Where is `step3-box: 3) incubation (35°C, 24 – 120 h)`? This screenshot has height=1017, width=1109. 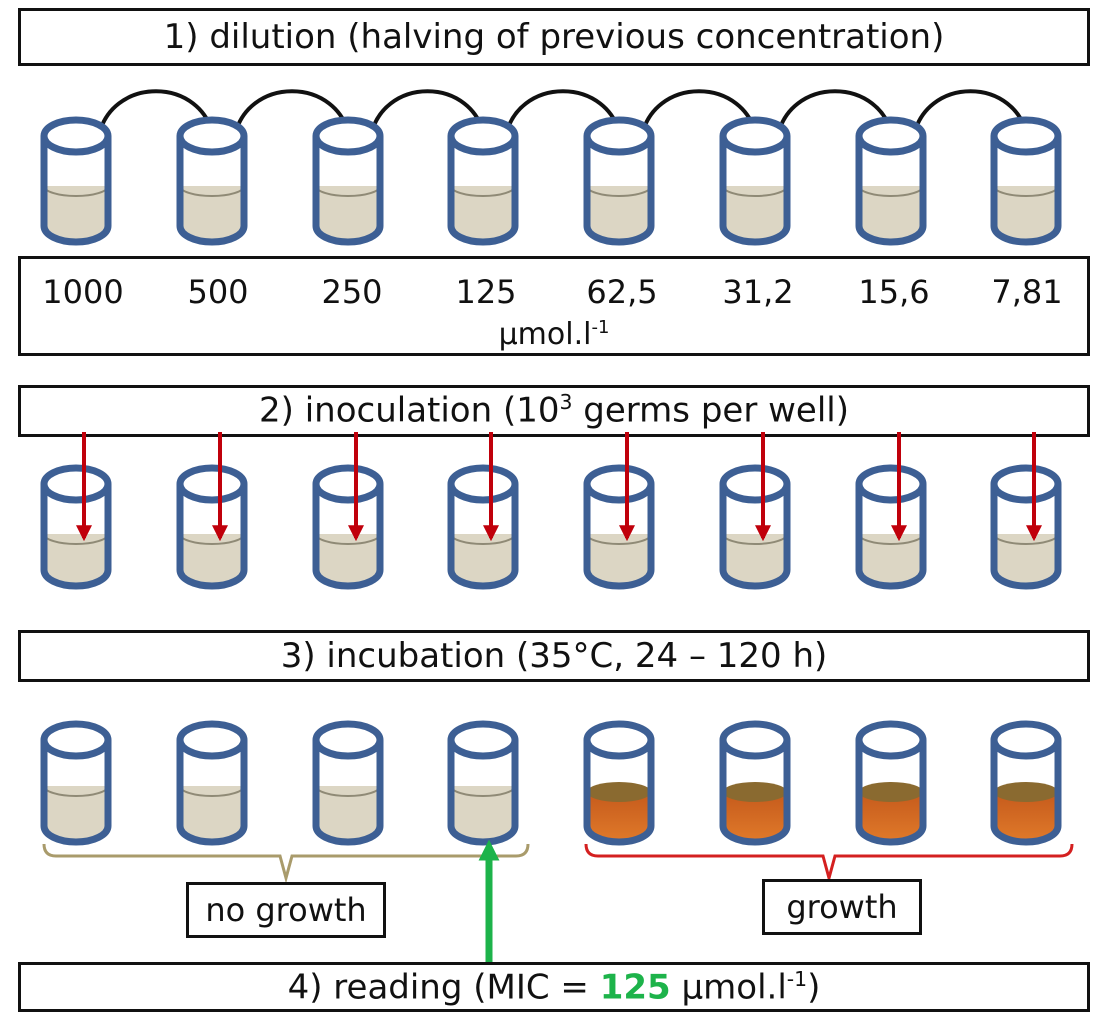 step3-box: 3) incubation (35°C, 24 – 120 h) is located at coordinates (554, 656).